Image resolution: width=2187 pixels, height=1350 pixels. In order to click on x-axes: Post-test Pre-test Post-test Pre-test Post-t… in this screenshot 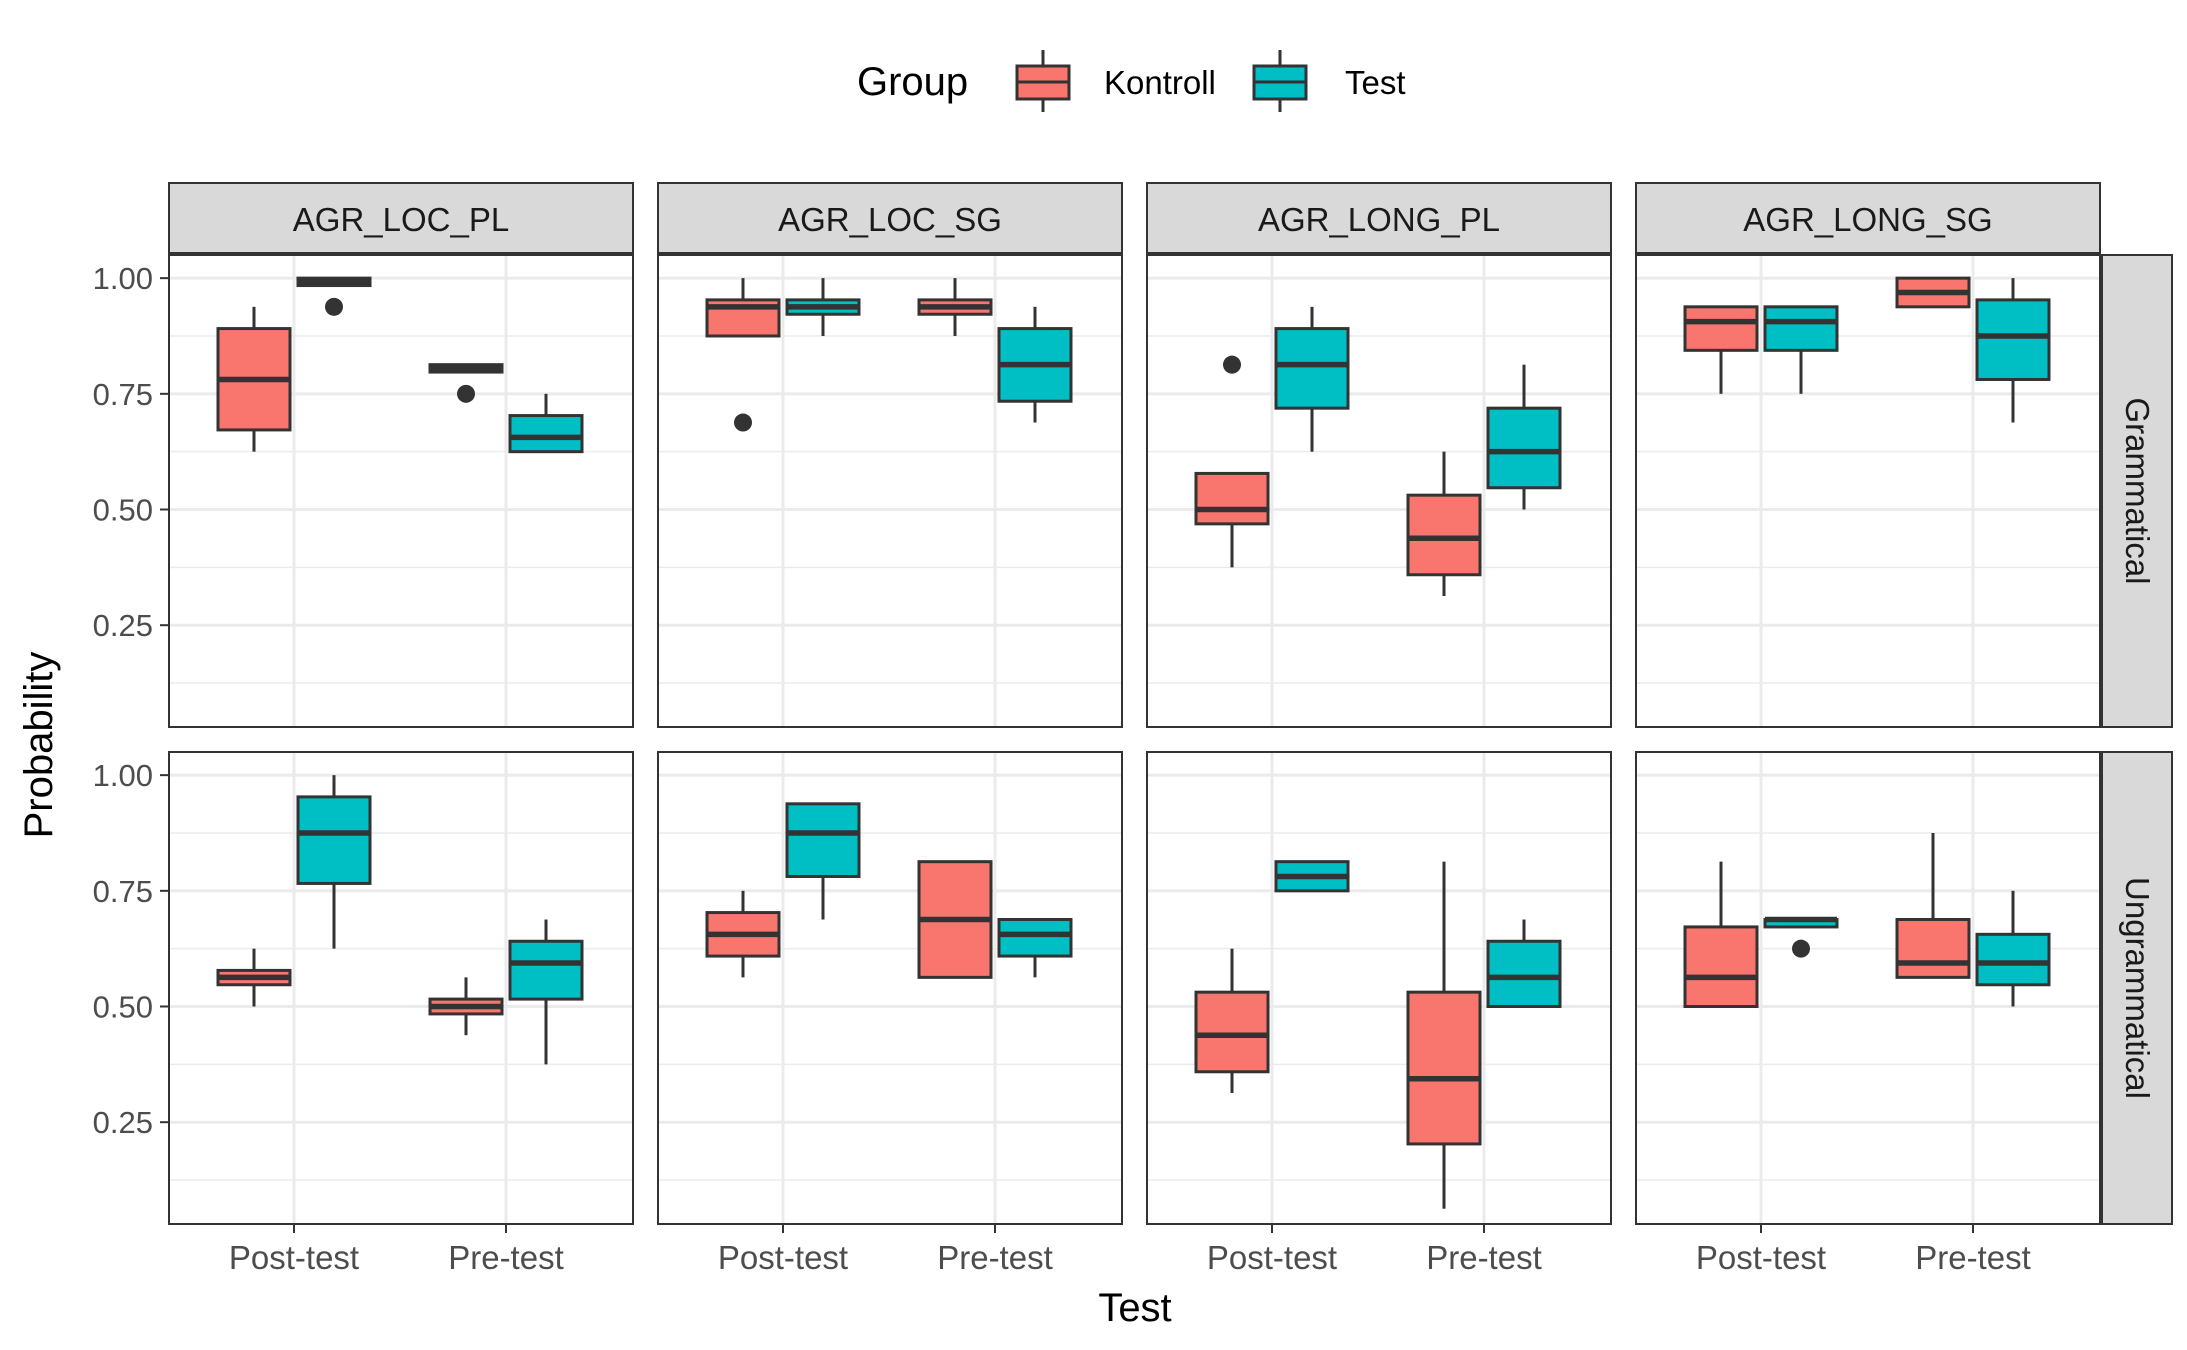, I will do `click(1130, 1250)`.